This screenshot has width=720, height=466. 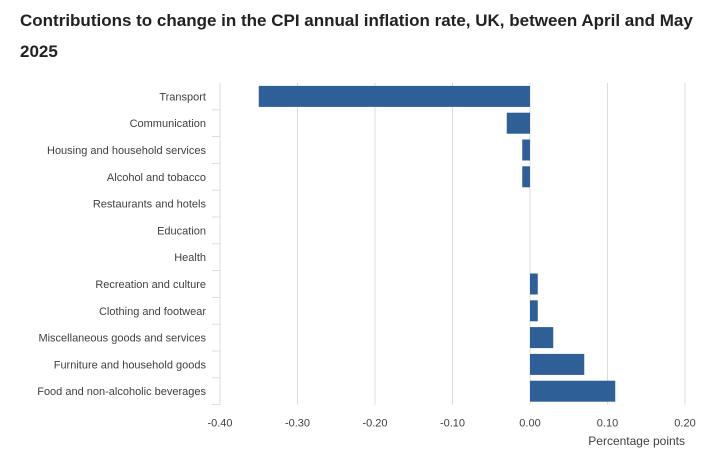 I want to click on x-tick-labels: -0.40 -0.30 -0.20 -0.10 0.00 0.10 0.20, so click(x=451, y=424).